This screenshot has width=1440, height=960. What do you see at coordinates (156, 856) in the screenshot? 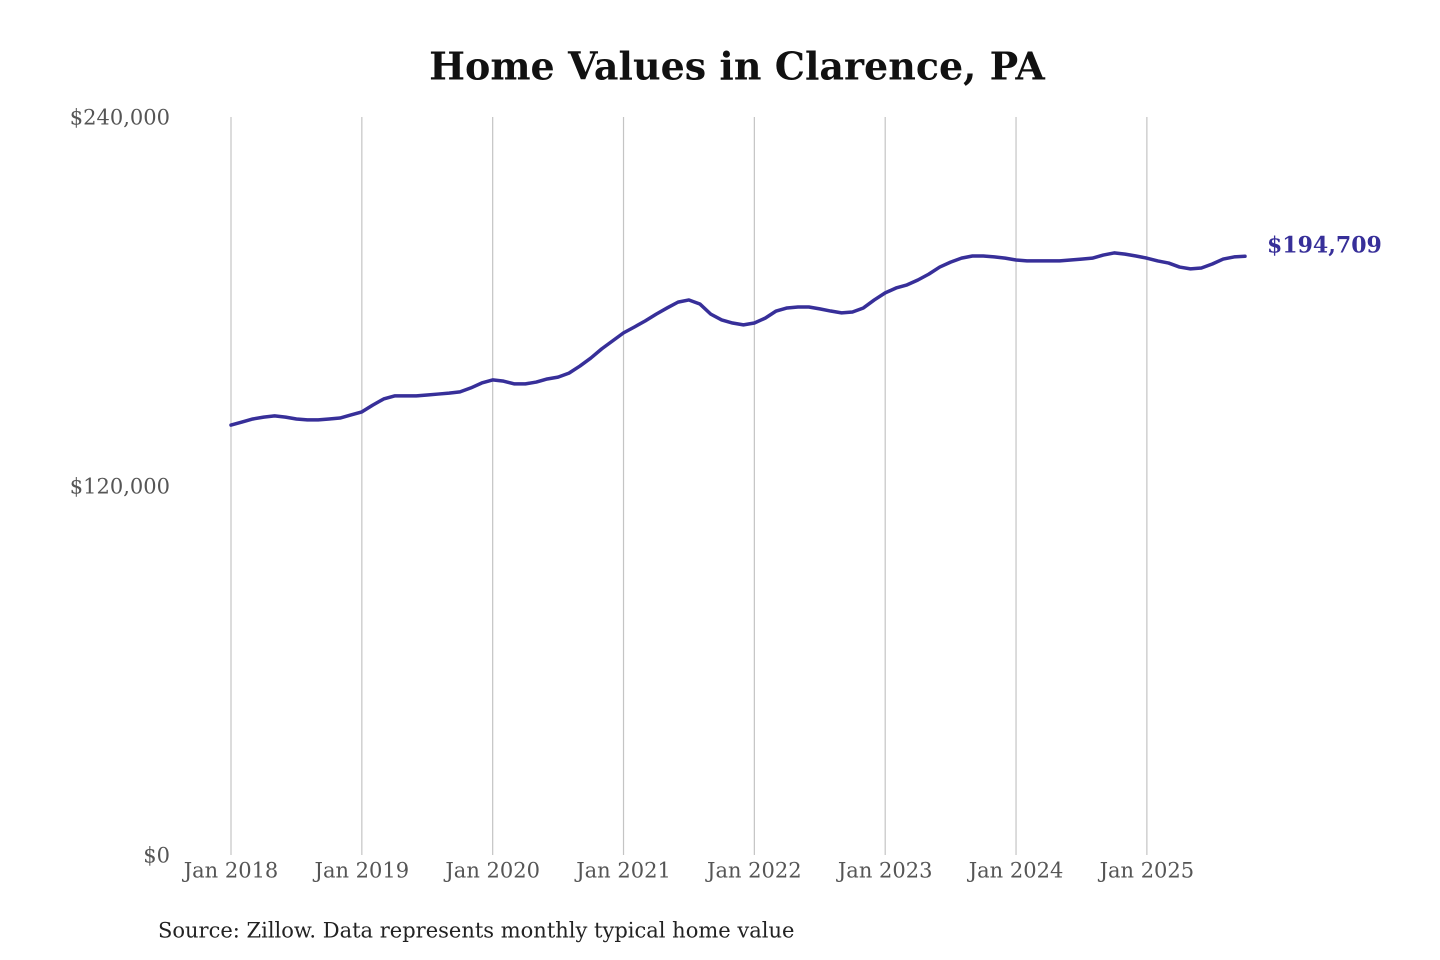
I see `y-tick-label: $0` at bounding box center [156, 856].